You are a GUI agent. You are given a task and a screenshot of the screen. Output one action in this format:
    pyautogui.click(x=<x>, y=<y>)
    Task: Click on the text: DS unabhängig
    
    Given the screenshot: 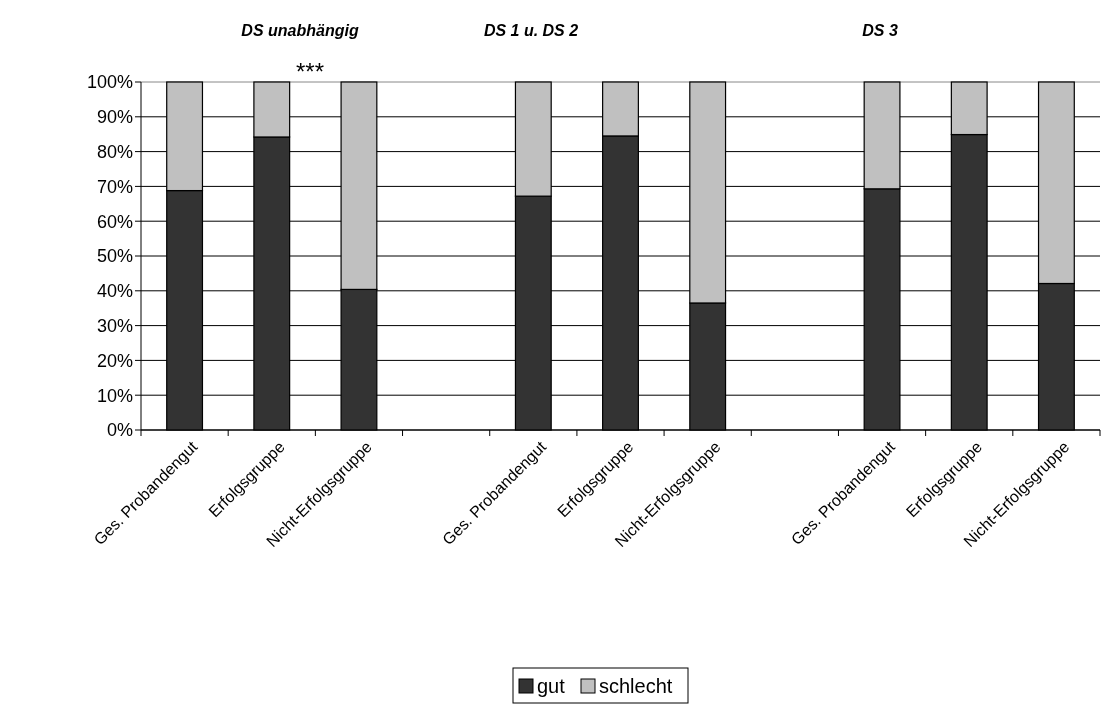 What is the action you would take?
    pyautogui.click(x=300, y=30)
    